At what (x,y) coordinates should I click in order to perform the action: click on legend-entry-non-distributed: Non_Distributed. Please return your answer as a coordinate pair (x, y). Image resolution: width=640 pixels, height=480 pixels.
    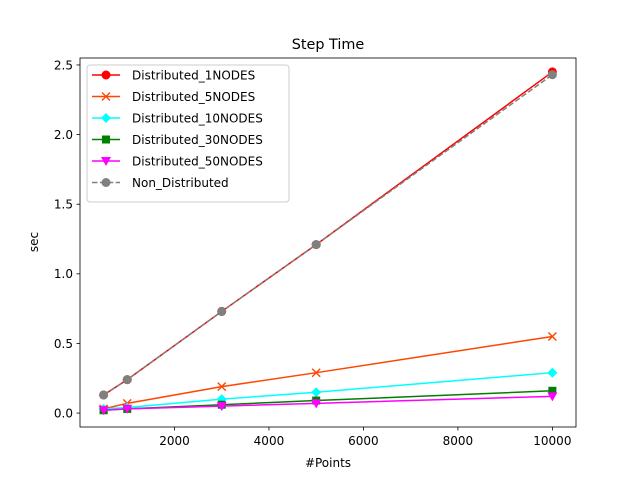
    Looking at the image, I should click on (160, 183).